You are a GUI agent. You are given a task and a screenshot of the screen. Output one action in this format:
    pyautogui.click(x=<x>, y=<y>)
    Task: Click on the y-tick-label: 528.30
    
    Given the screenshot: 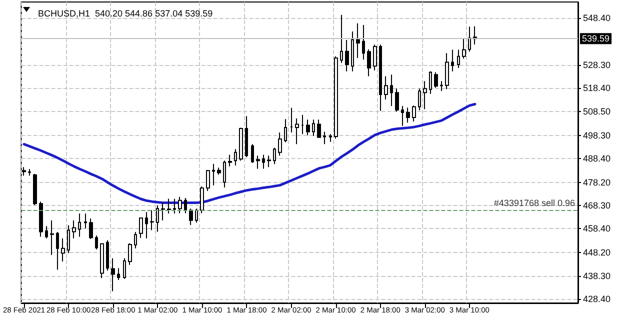 What is the action you would take?
    pyautogui.click(x=597, y=65)
    